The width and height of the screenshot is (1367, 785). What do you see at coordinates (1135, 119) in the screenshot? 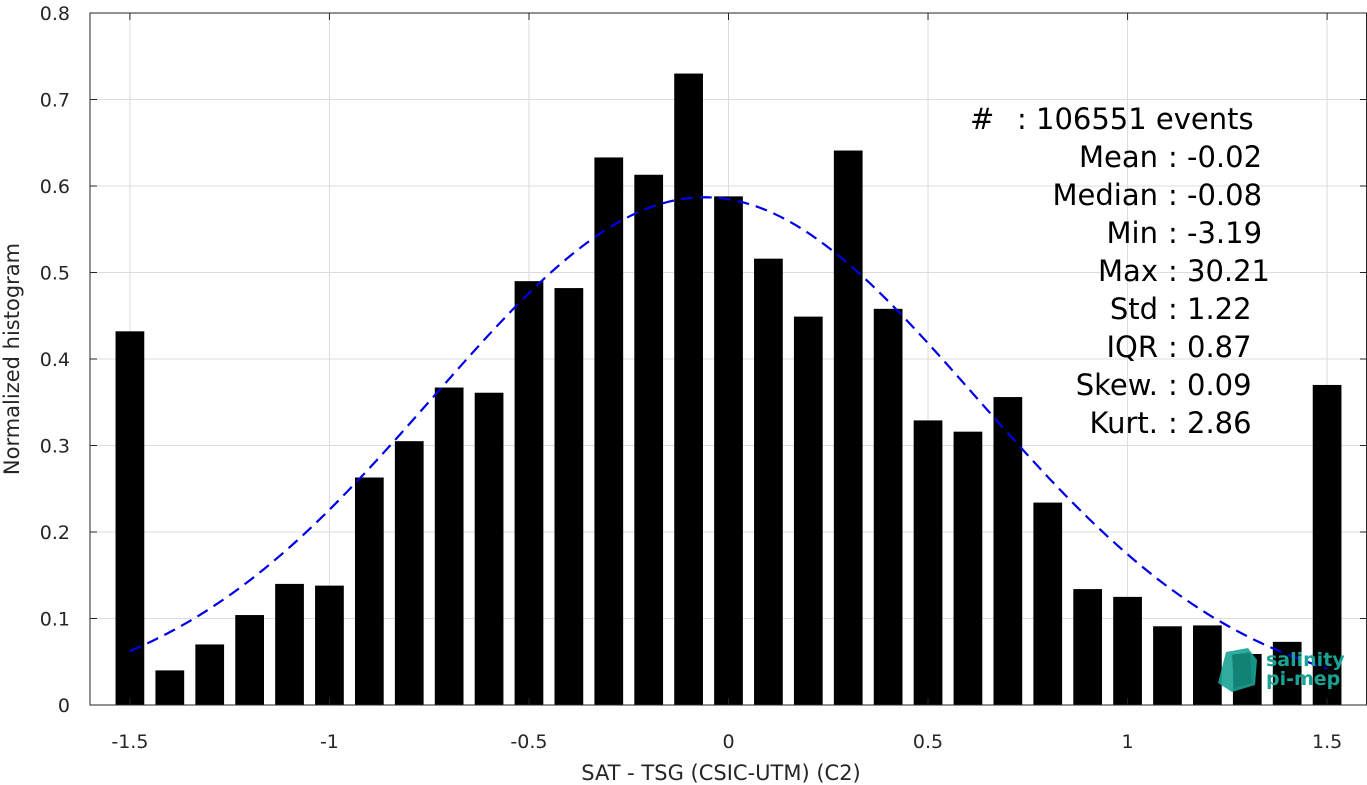
I see `stat-value: : 106551 events` at bounding box center [1135, 119].